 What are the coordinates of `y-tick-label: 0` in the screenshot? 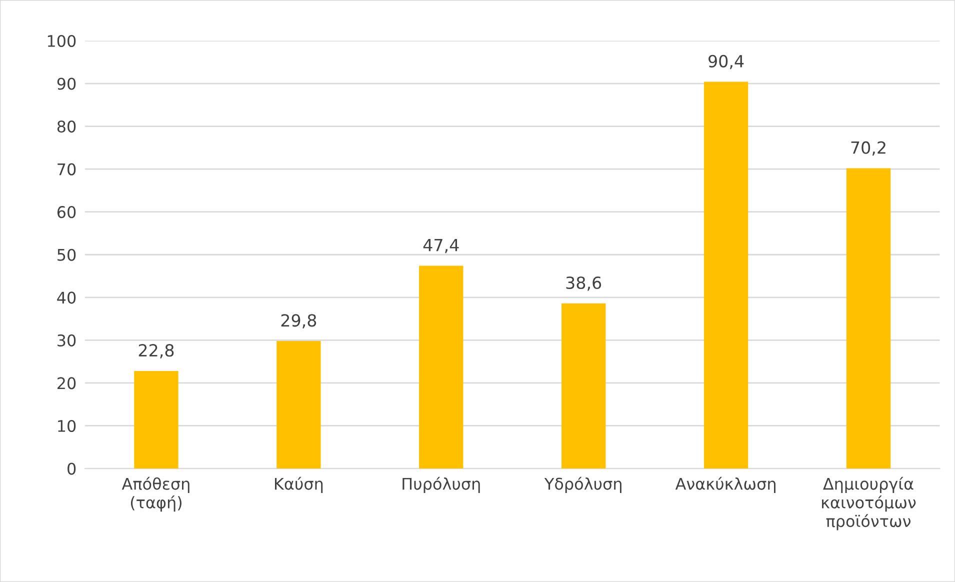 It's located at (72, 468).